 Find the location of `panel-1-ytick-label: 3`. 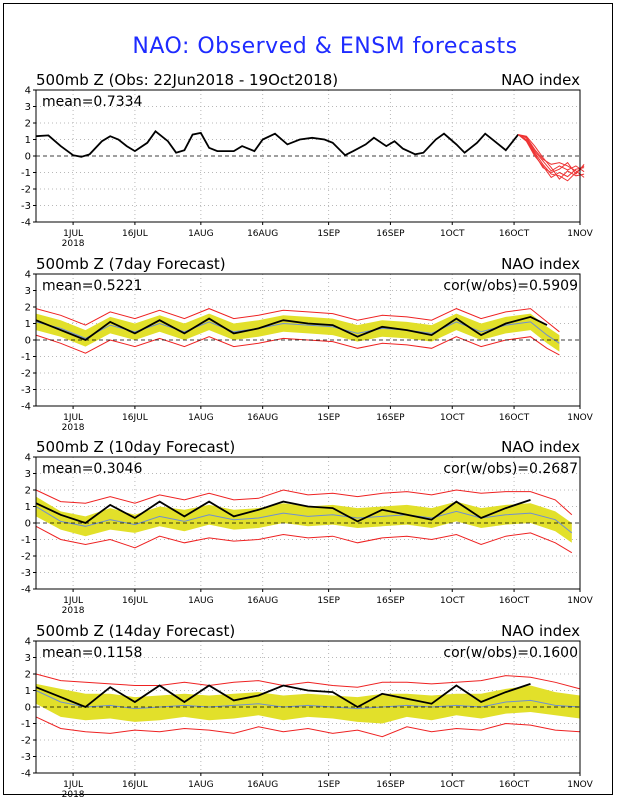

panel-1-ytick-label: 3 is located at coordinates (28, 107).